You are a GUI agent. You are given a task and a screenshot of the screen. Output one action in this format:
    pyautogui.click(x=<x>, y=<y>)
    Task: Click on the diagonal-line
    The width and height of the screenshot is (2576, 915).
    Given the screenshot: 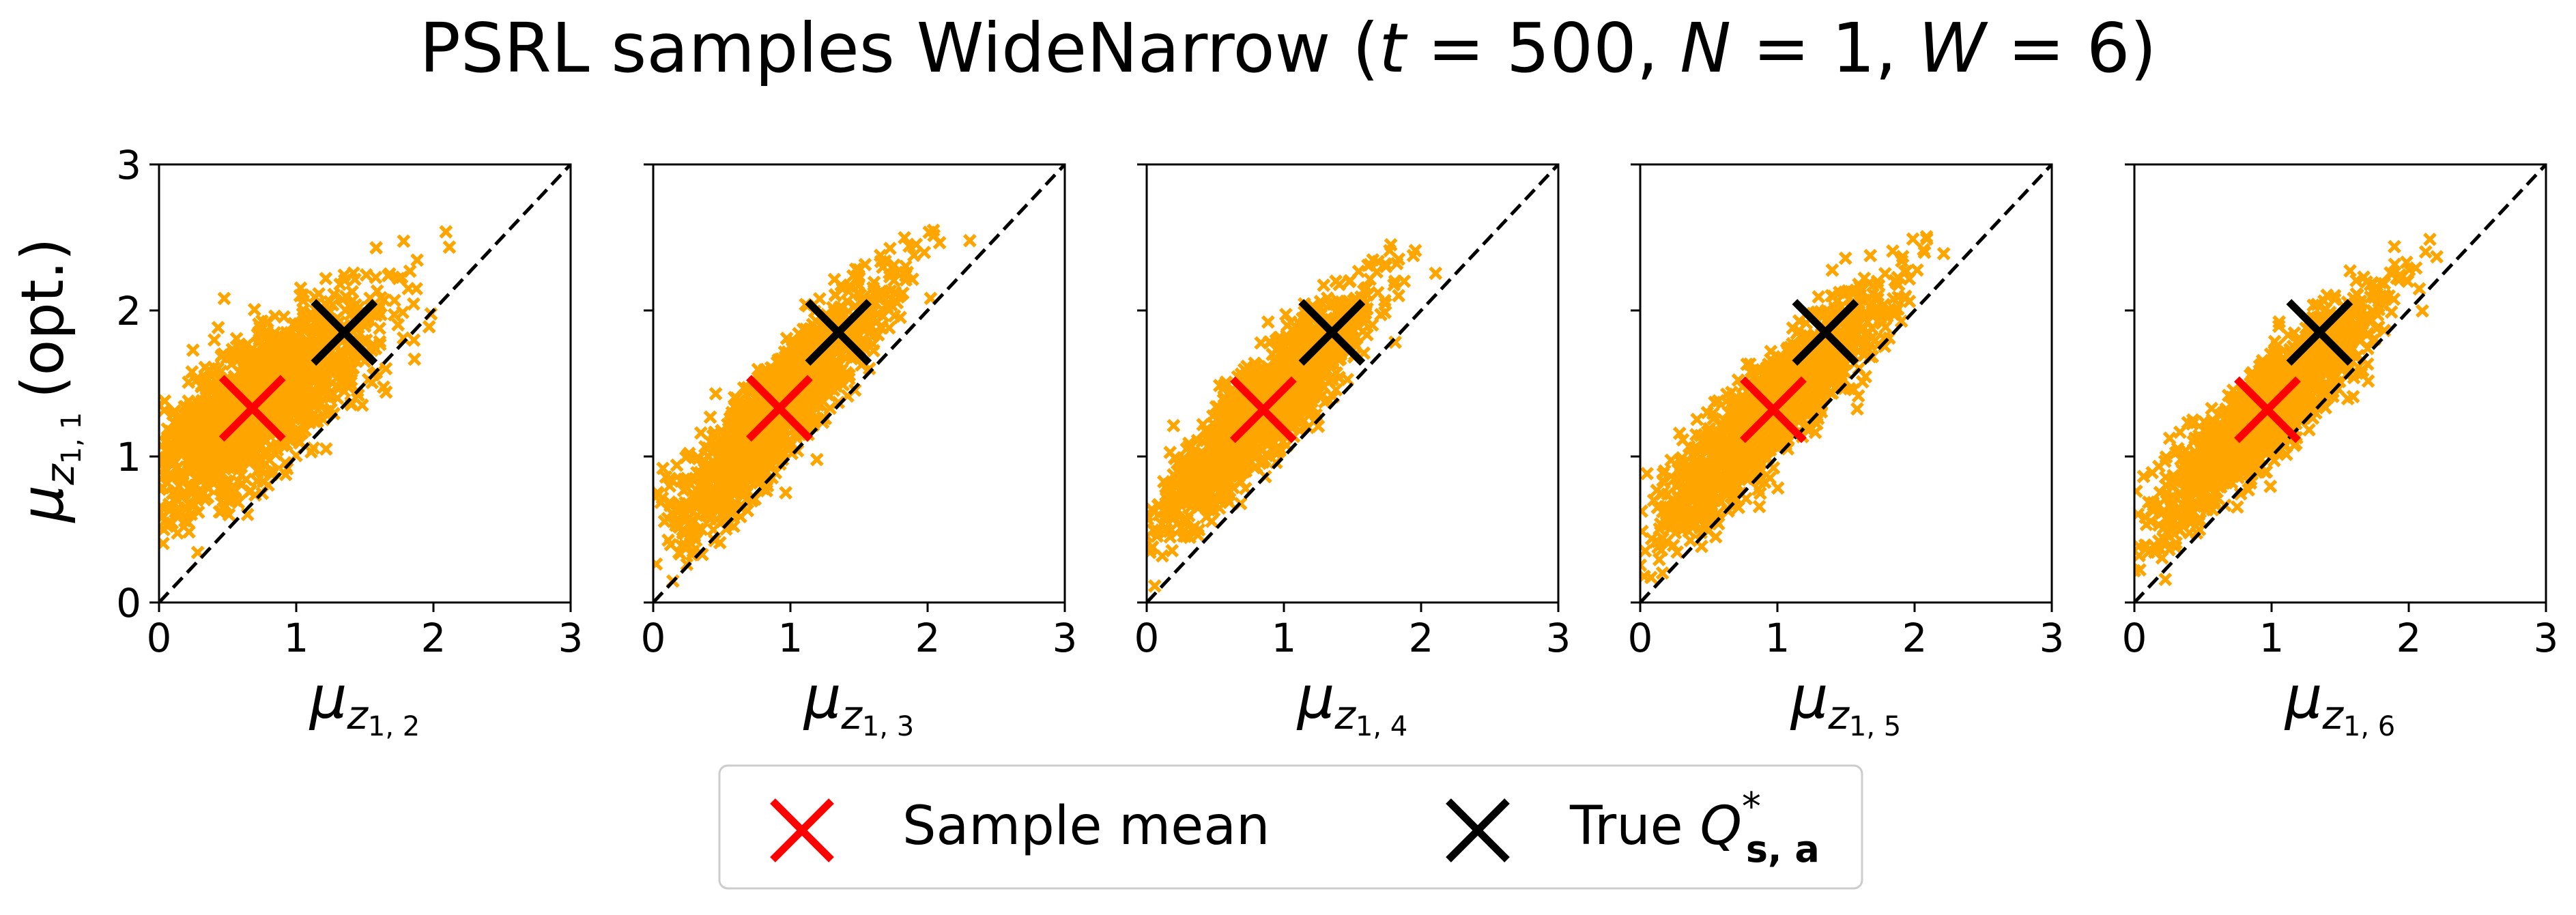 What is the action you would take?
    pyautogui.click(x=859, y=383)
    